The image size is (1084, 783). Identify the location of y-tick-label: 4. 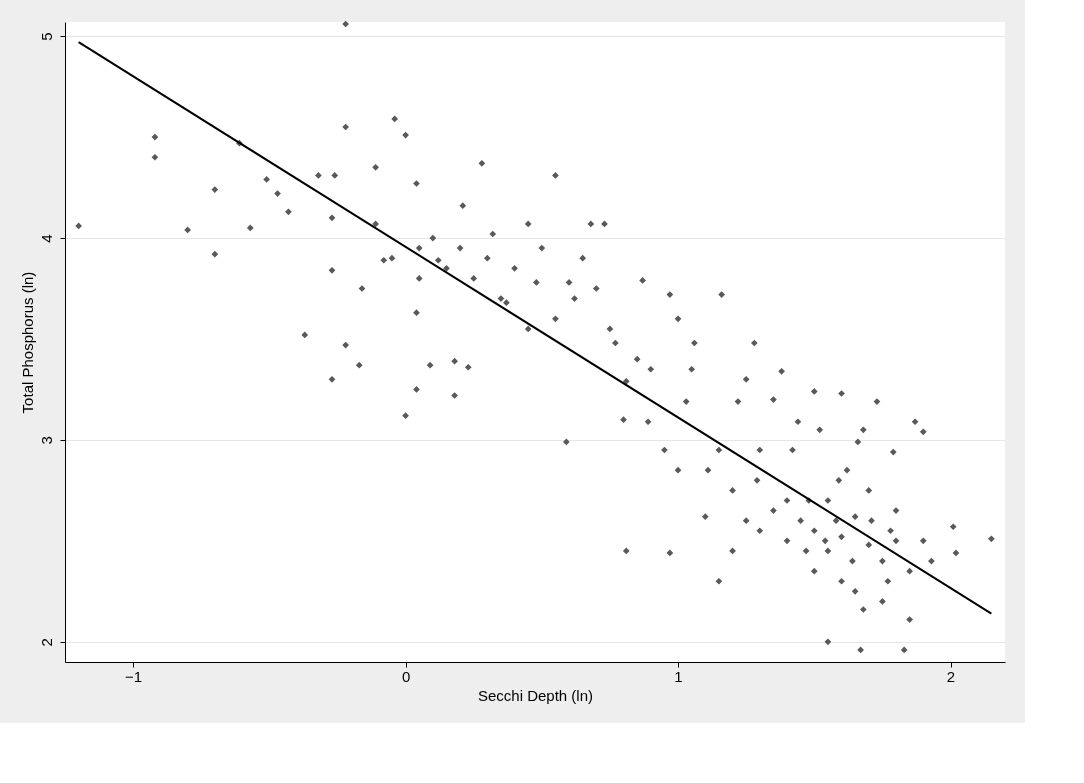
(46, 238).